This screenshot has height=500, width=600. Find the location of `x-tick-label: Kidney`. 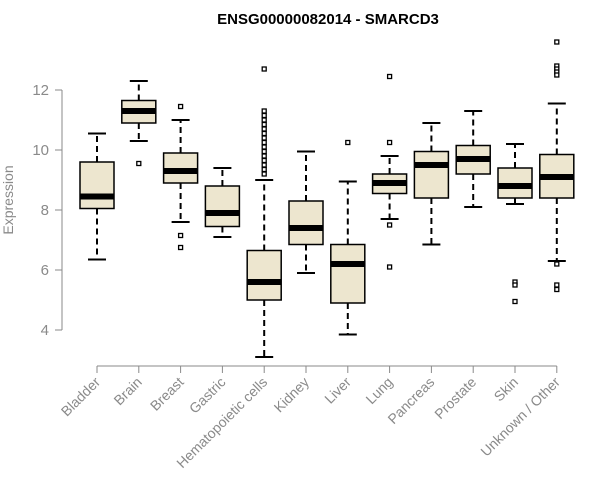

x-tick-label: Kidney is located at coordinates (292, 395).